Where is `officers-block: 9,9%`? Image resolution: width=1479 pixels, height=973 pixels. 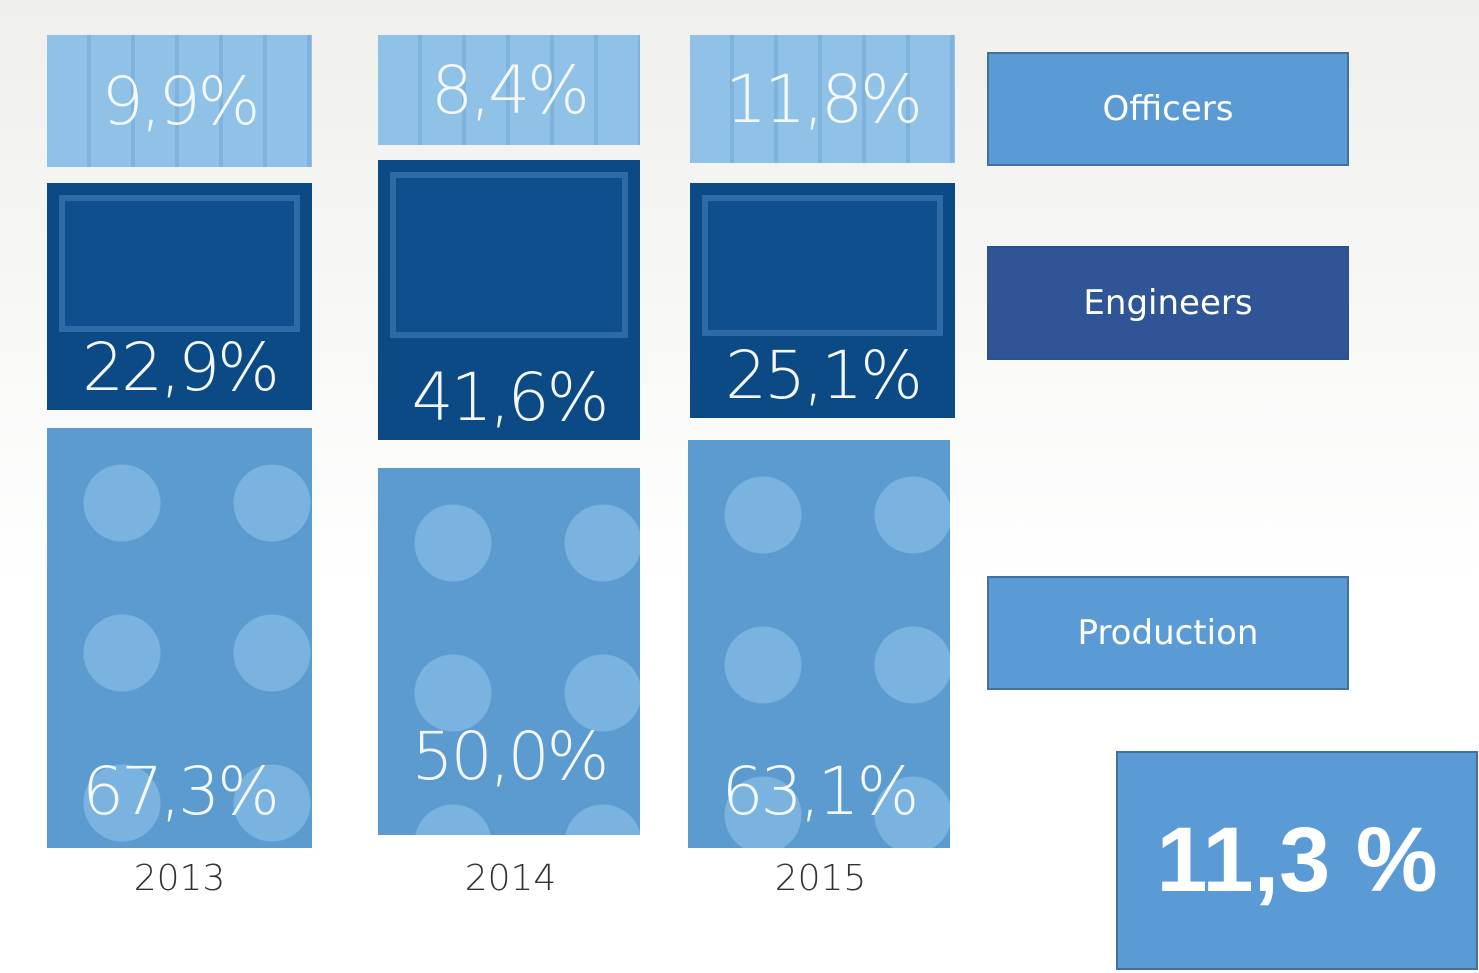
officers-block: 9,9% is located at coordinates (179, 101).